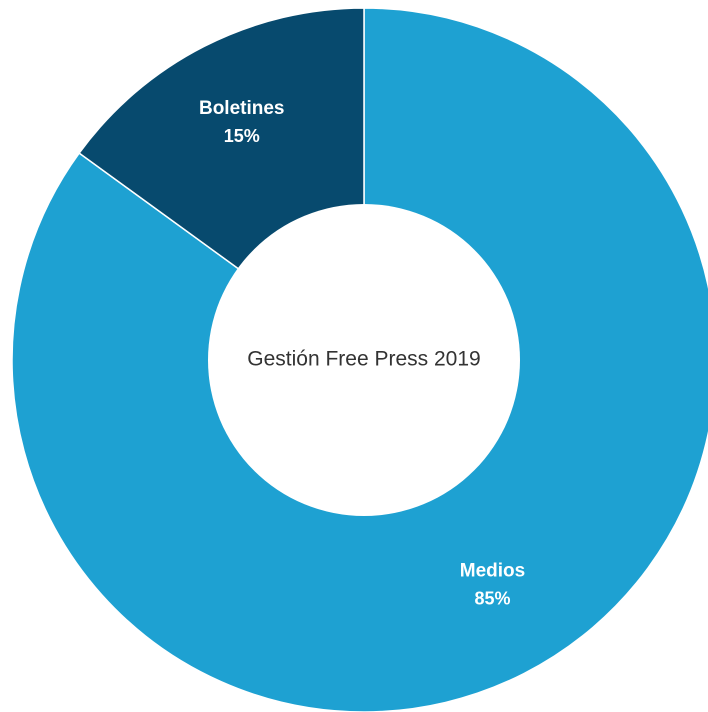 This screenshot has height=712, width=708. What do you see at coordinates (242, 108) in the screenshot?
I see `slice-label-name: Boletines` at bounding box center [242, 108].